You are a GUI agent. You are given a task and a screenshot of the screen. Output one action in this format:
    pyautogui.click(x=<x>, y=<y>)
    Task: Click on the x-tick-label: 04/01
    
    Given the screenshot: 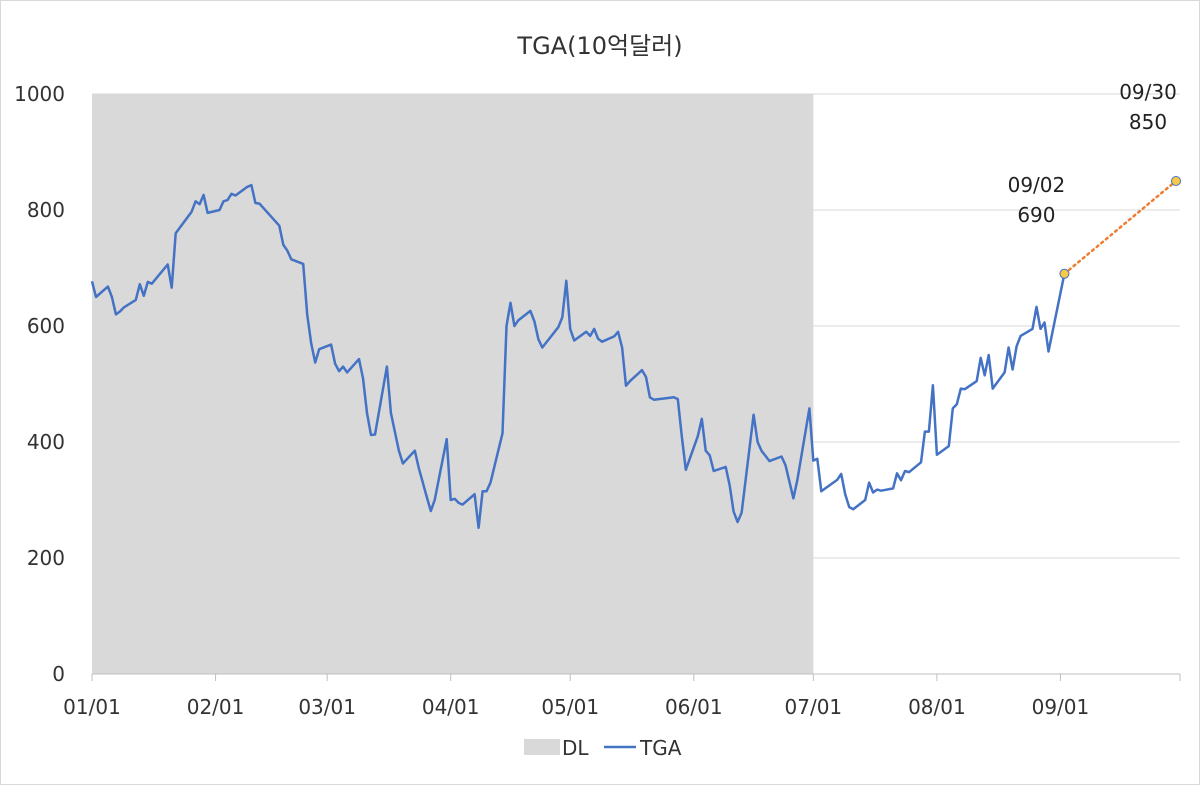 What is the action you would take?
    pyautogui.click(x=451, y=707)
    